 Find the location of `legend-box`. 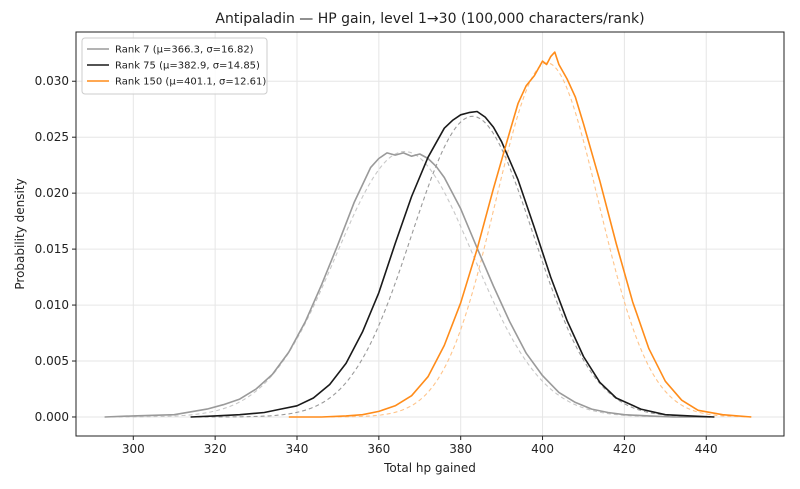

legend-box is located at coordinates (174, 66).